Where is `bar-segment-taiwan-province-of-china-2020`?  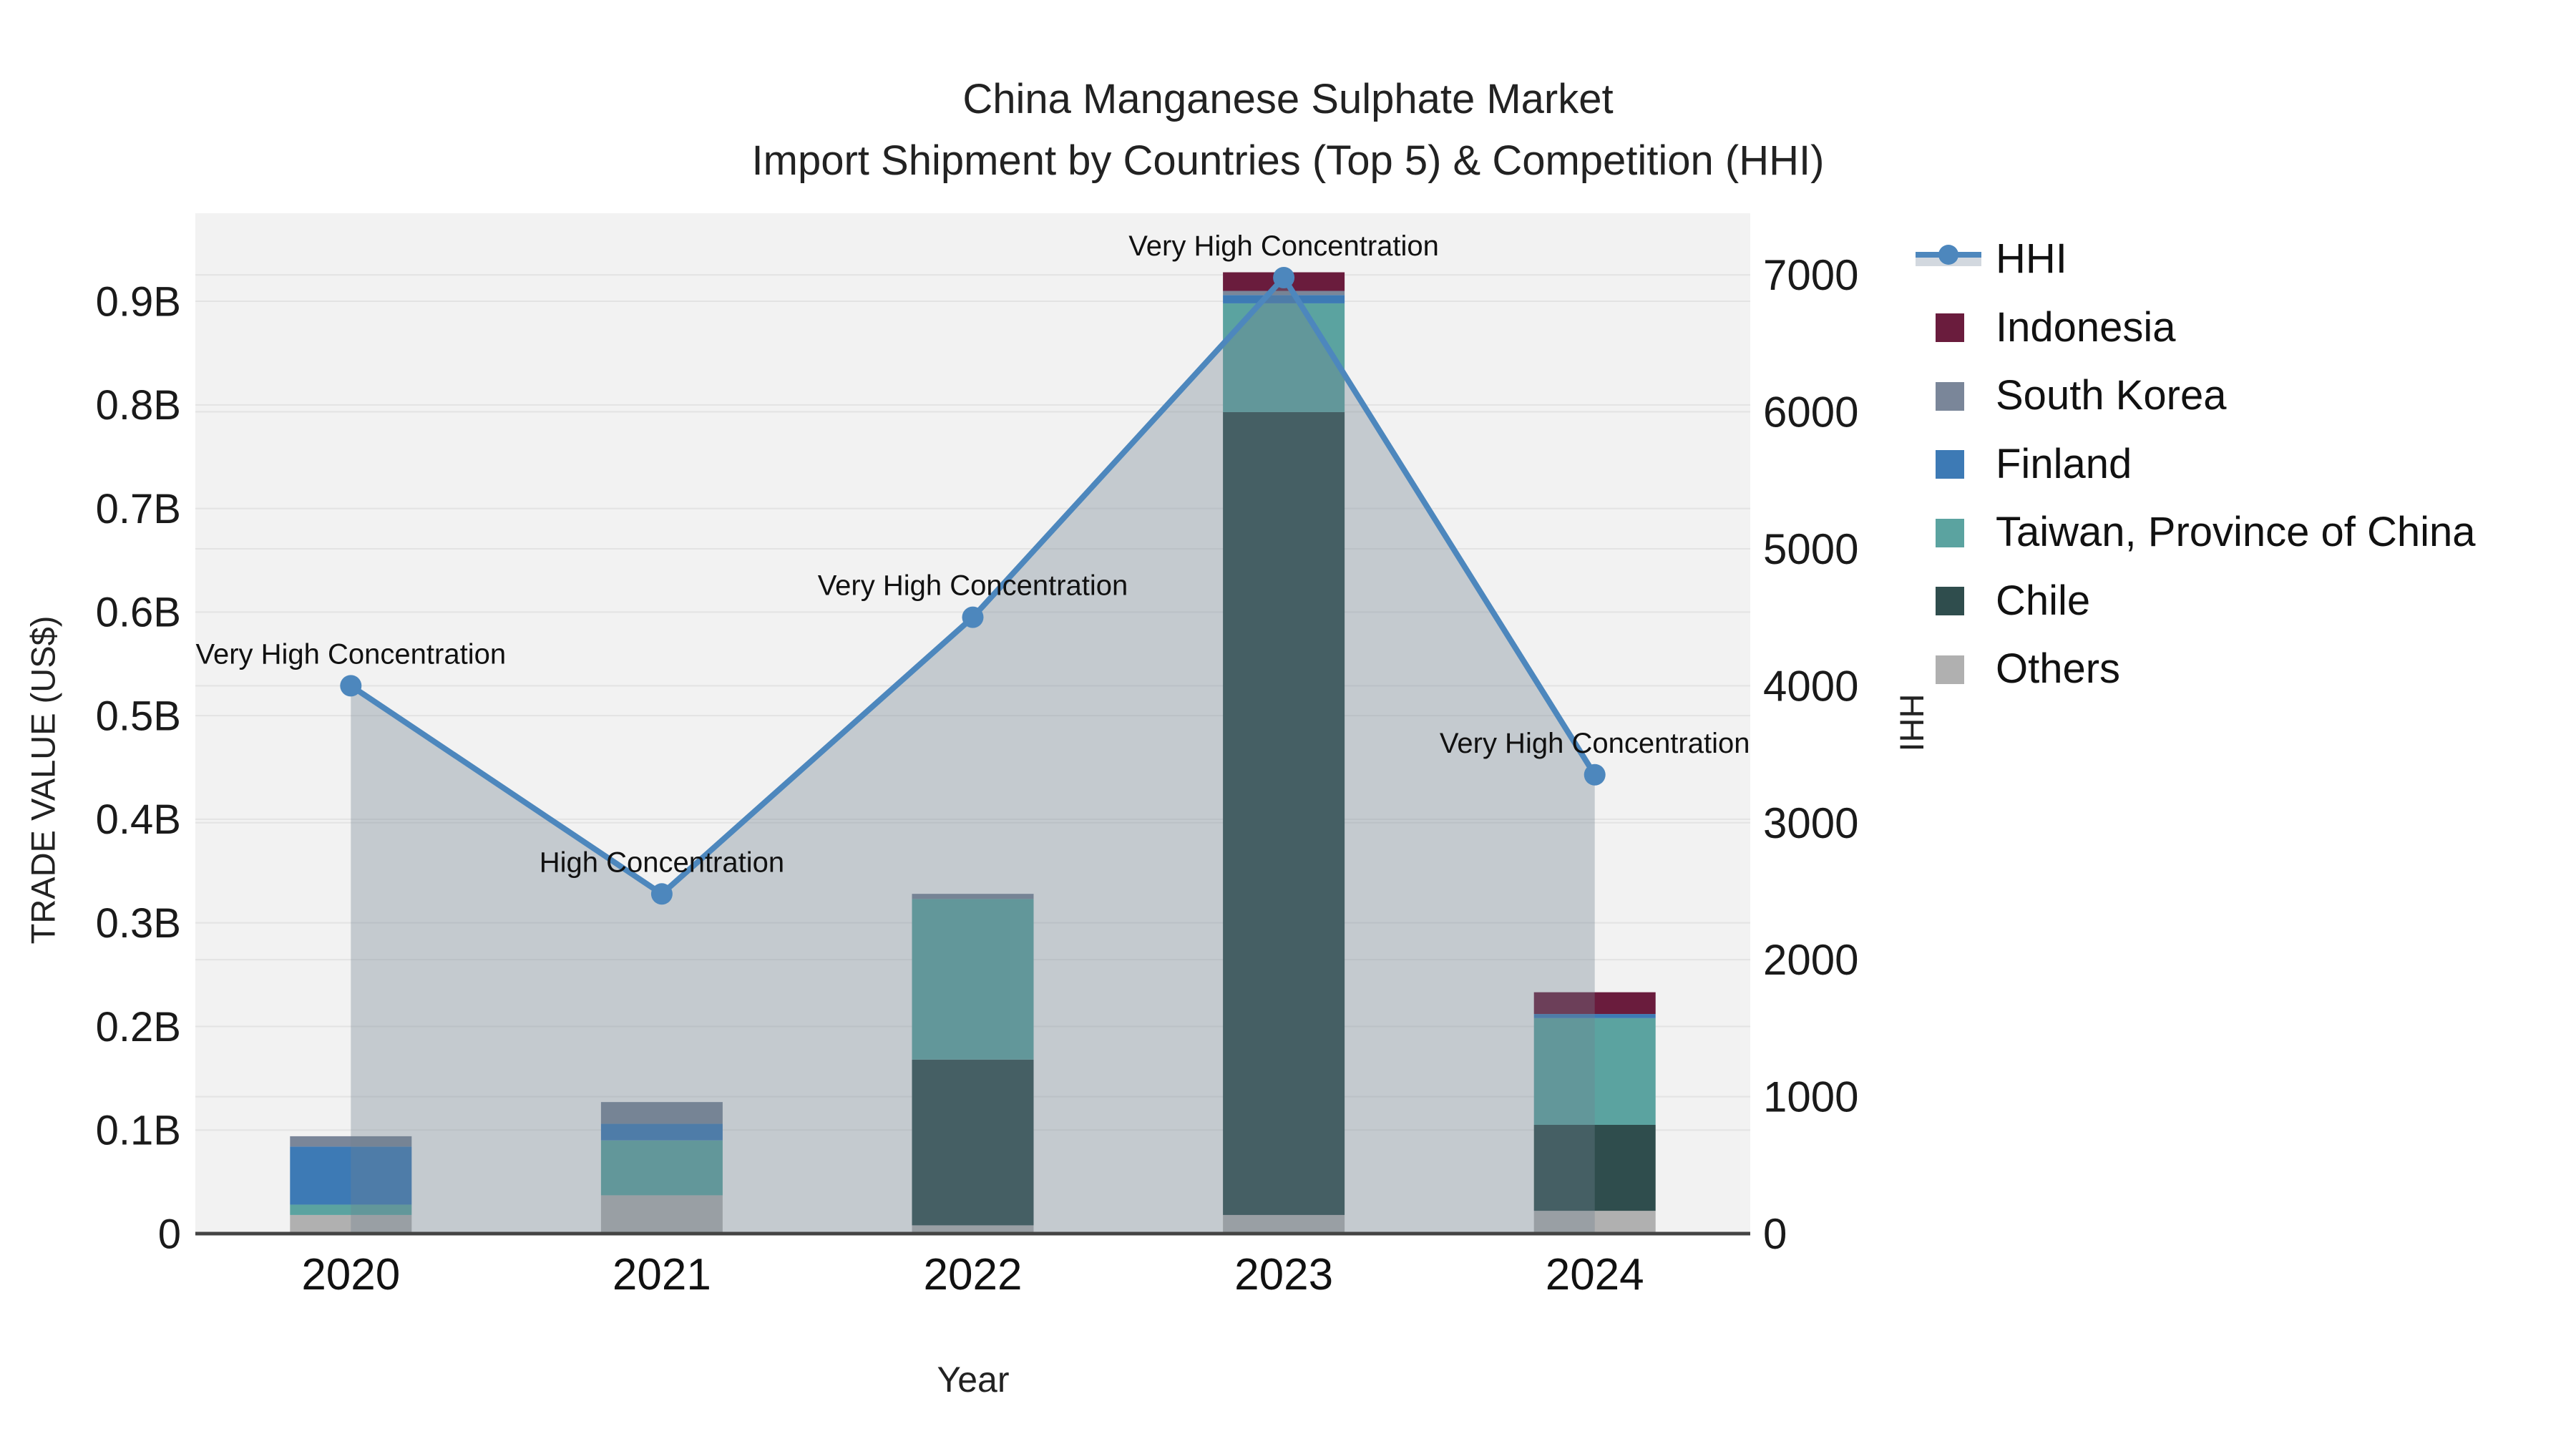 bar-segment-taiwan-province-of-china-2020 is located at coordinates (351, 1209).